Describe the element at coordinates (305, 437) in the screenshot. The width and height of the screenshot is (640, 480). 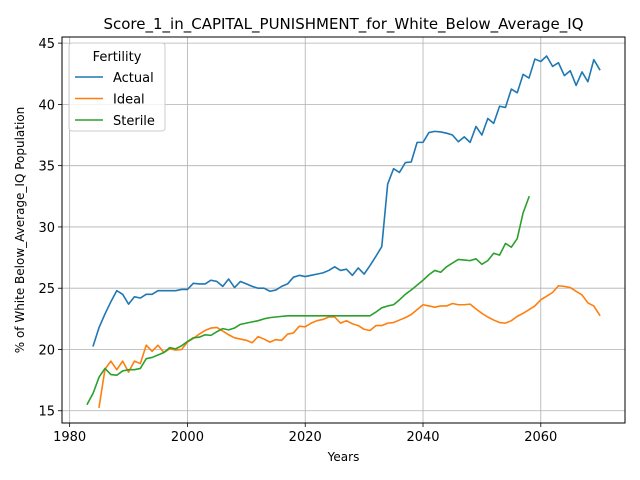
I see `x-tick-label: 2020` at that location.